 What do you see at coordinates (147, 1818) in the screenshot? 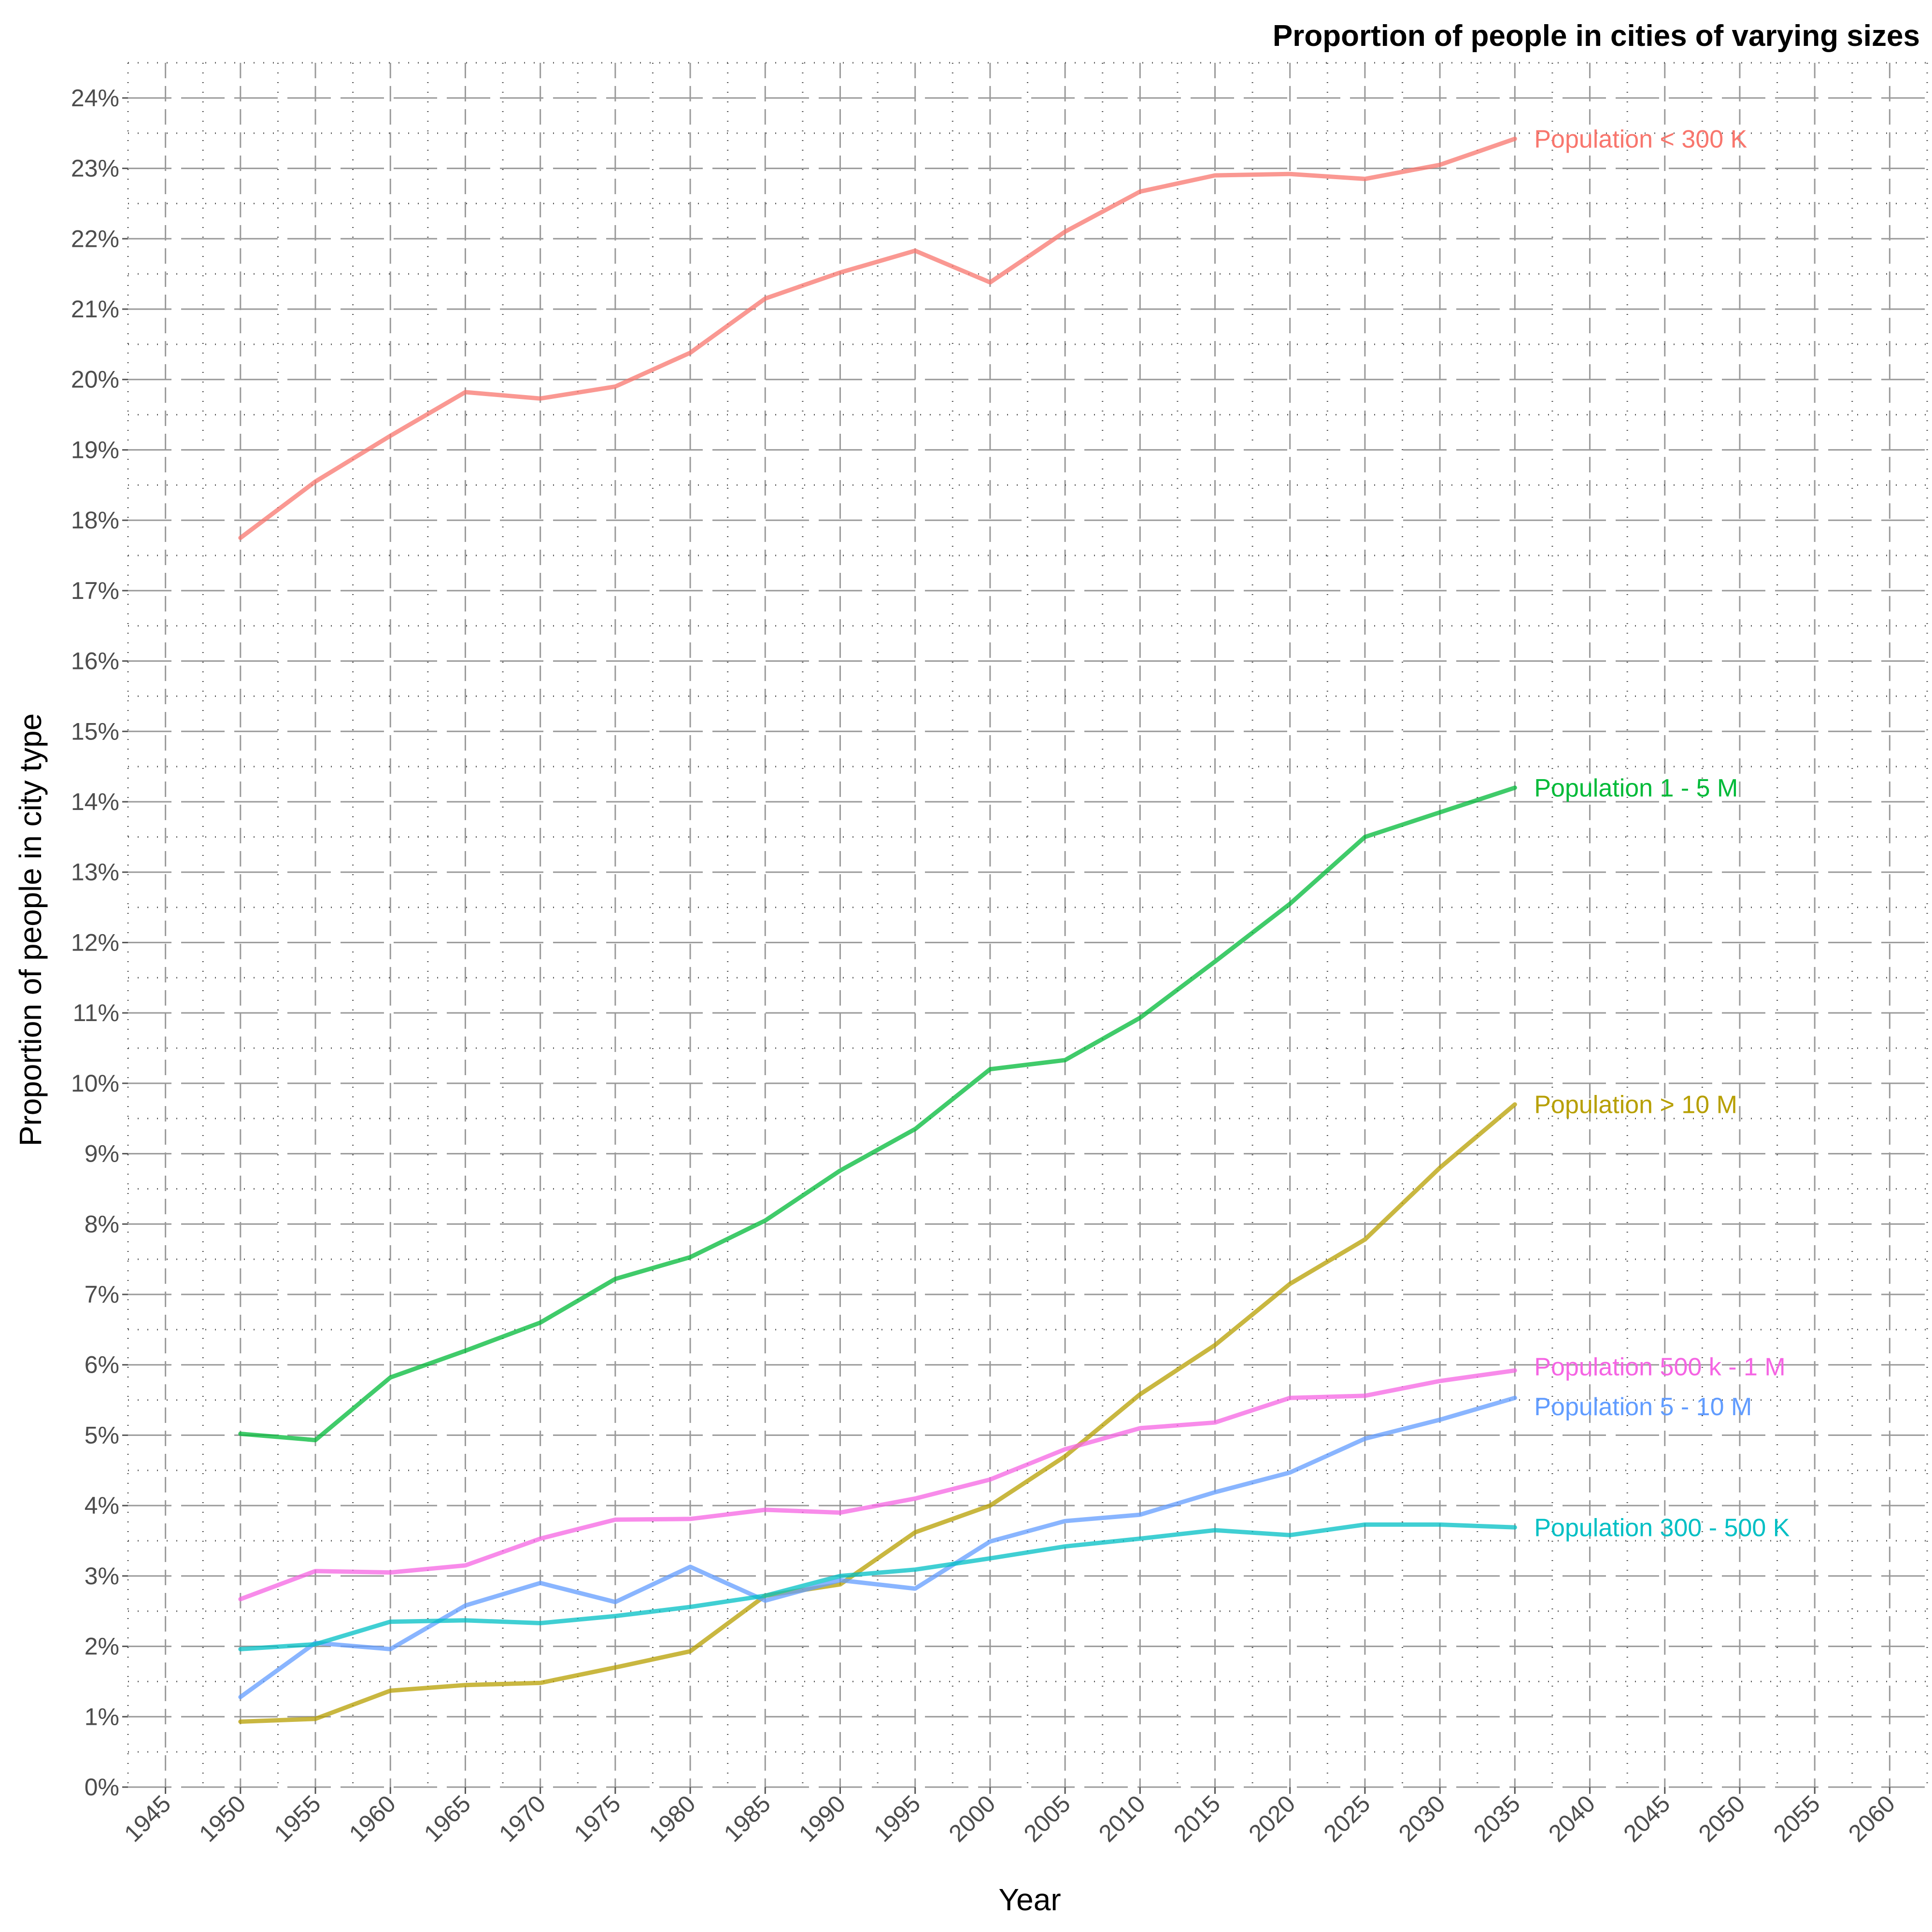
I see `x-tick-label: 1945` at bounding box center [147, 1818].